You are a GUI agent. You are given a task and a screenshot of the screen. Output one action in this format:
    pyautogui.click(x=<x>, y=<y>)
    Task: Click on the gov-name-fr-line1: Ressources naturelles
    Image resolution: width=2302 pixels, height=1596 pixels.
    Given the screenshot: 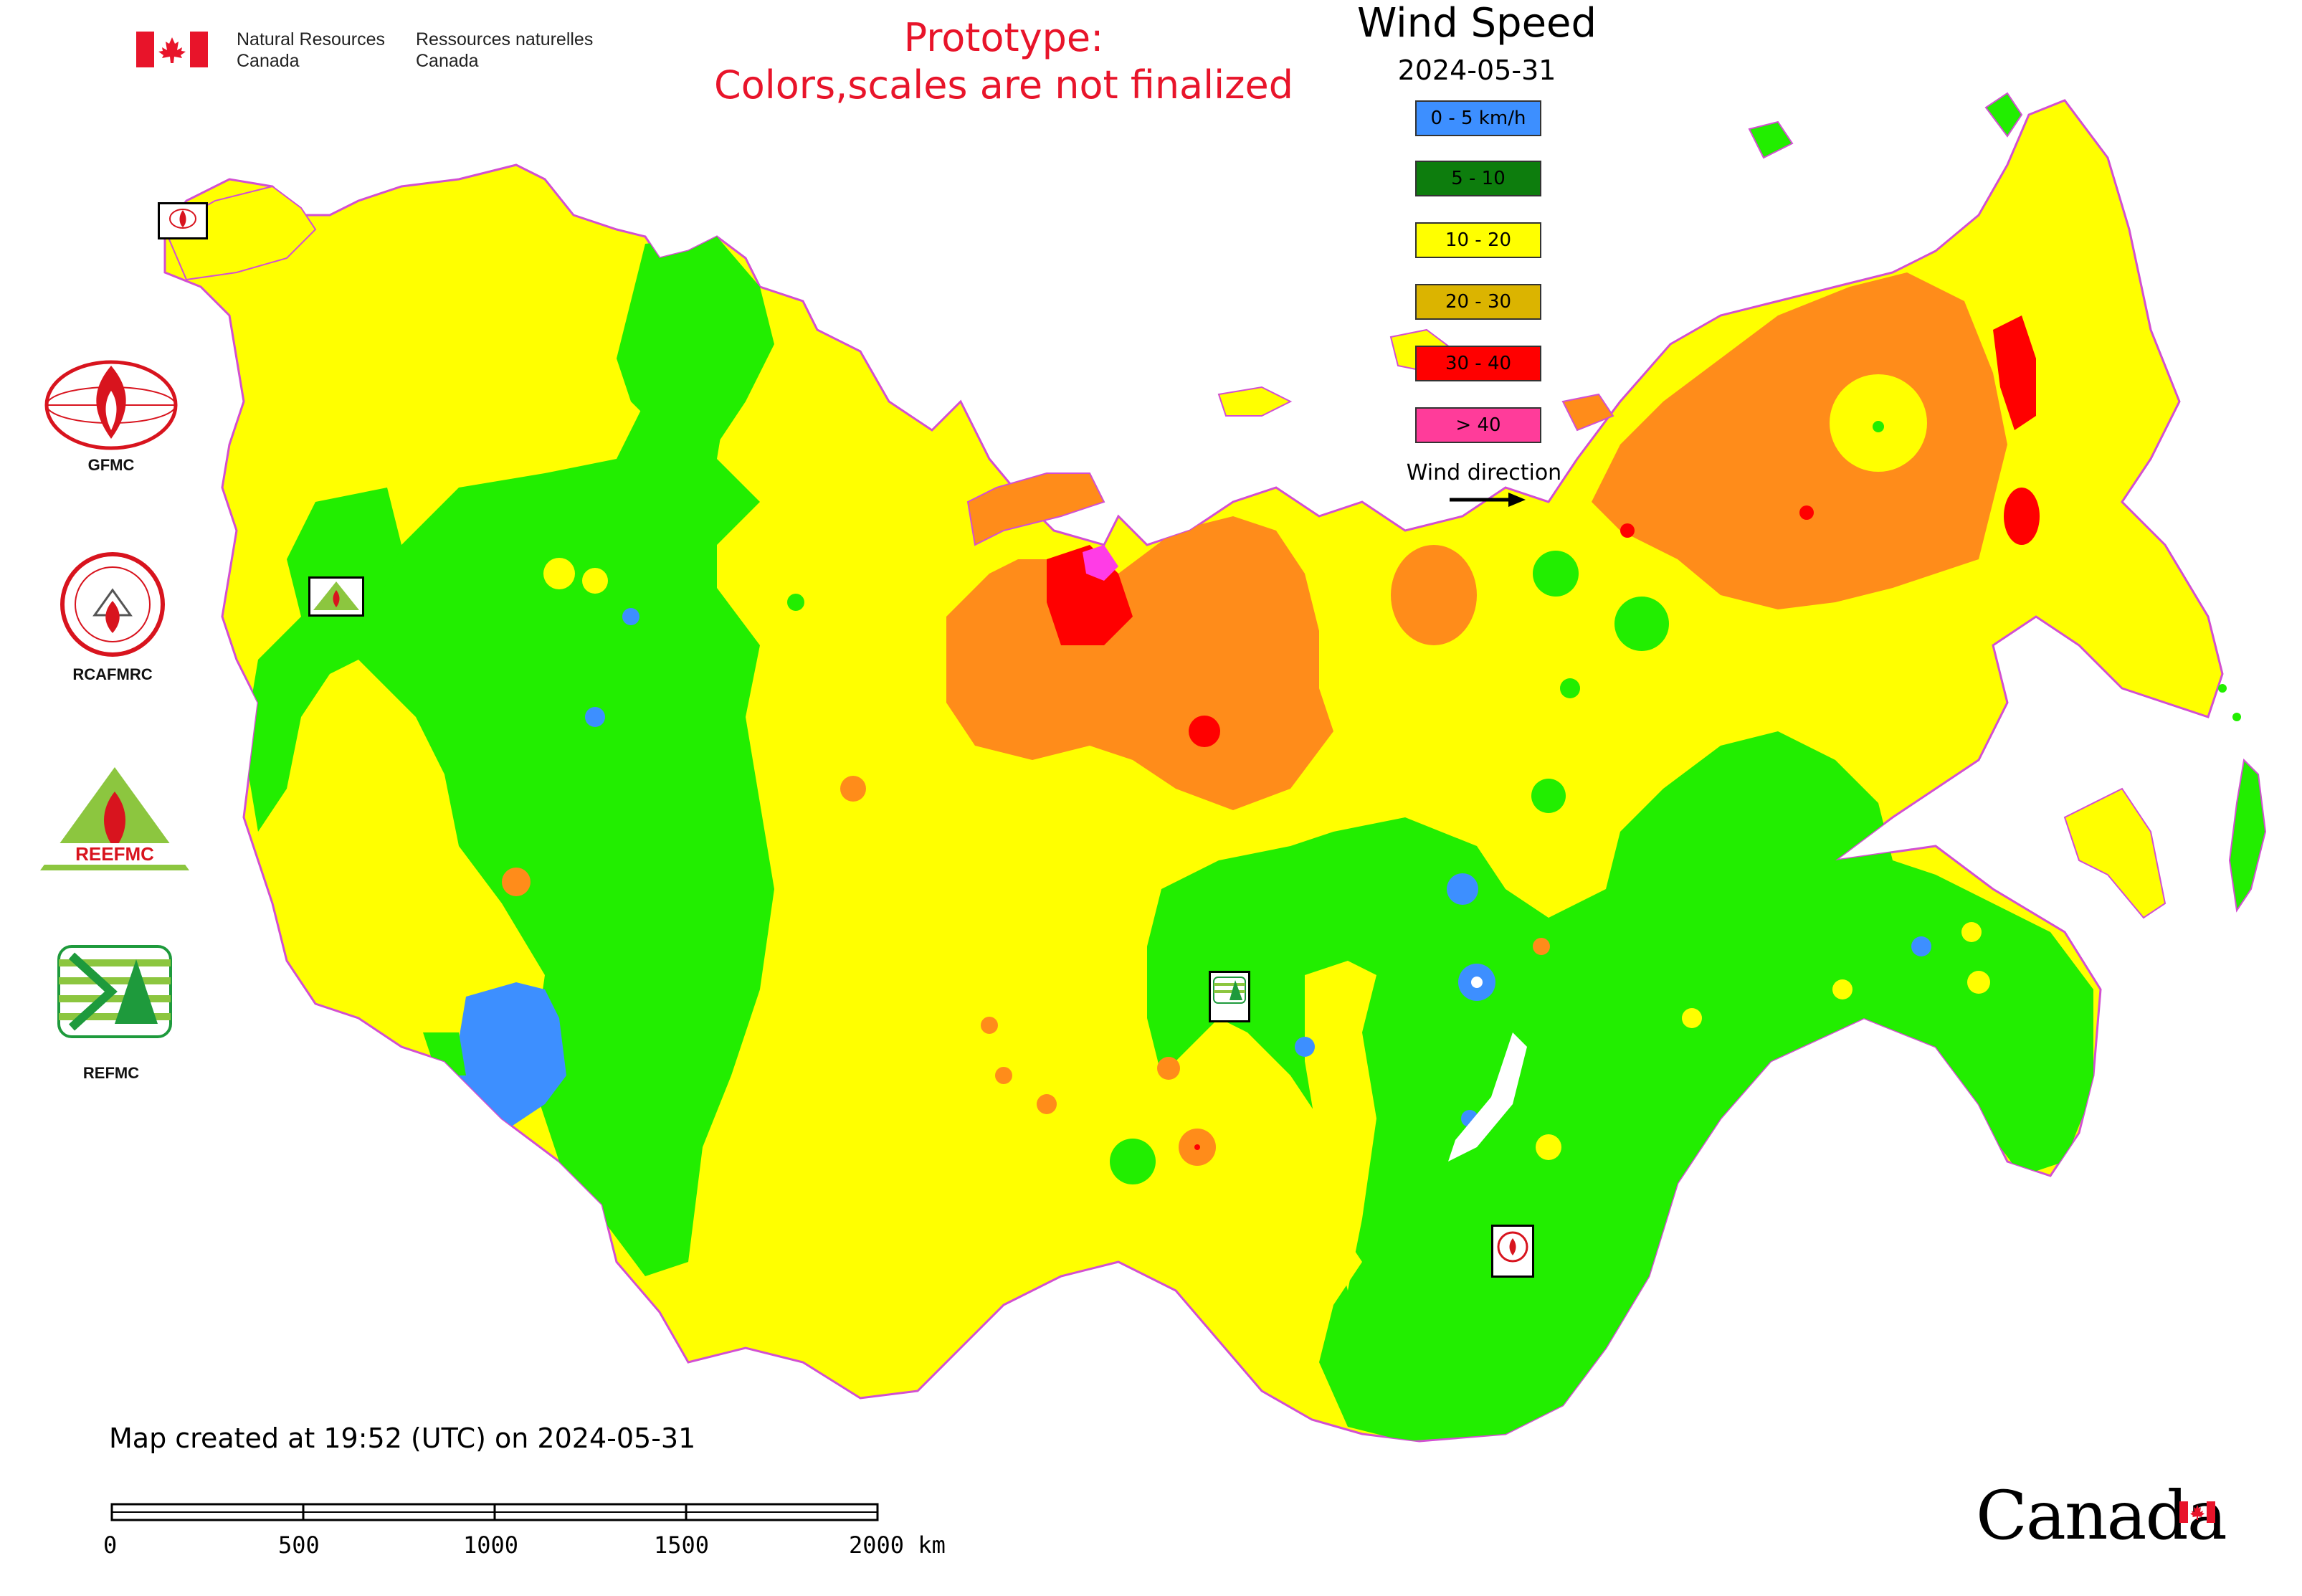 What is the action you would take?
    pyautogui.click(x=505, y=39)
    